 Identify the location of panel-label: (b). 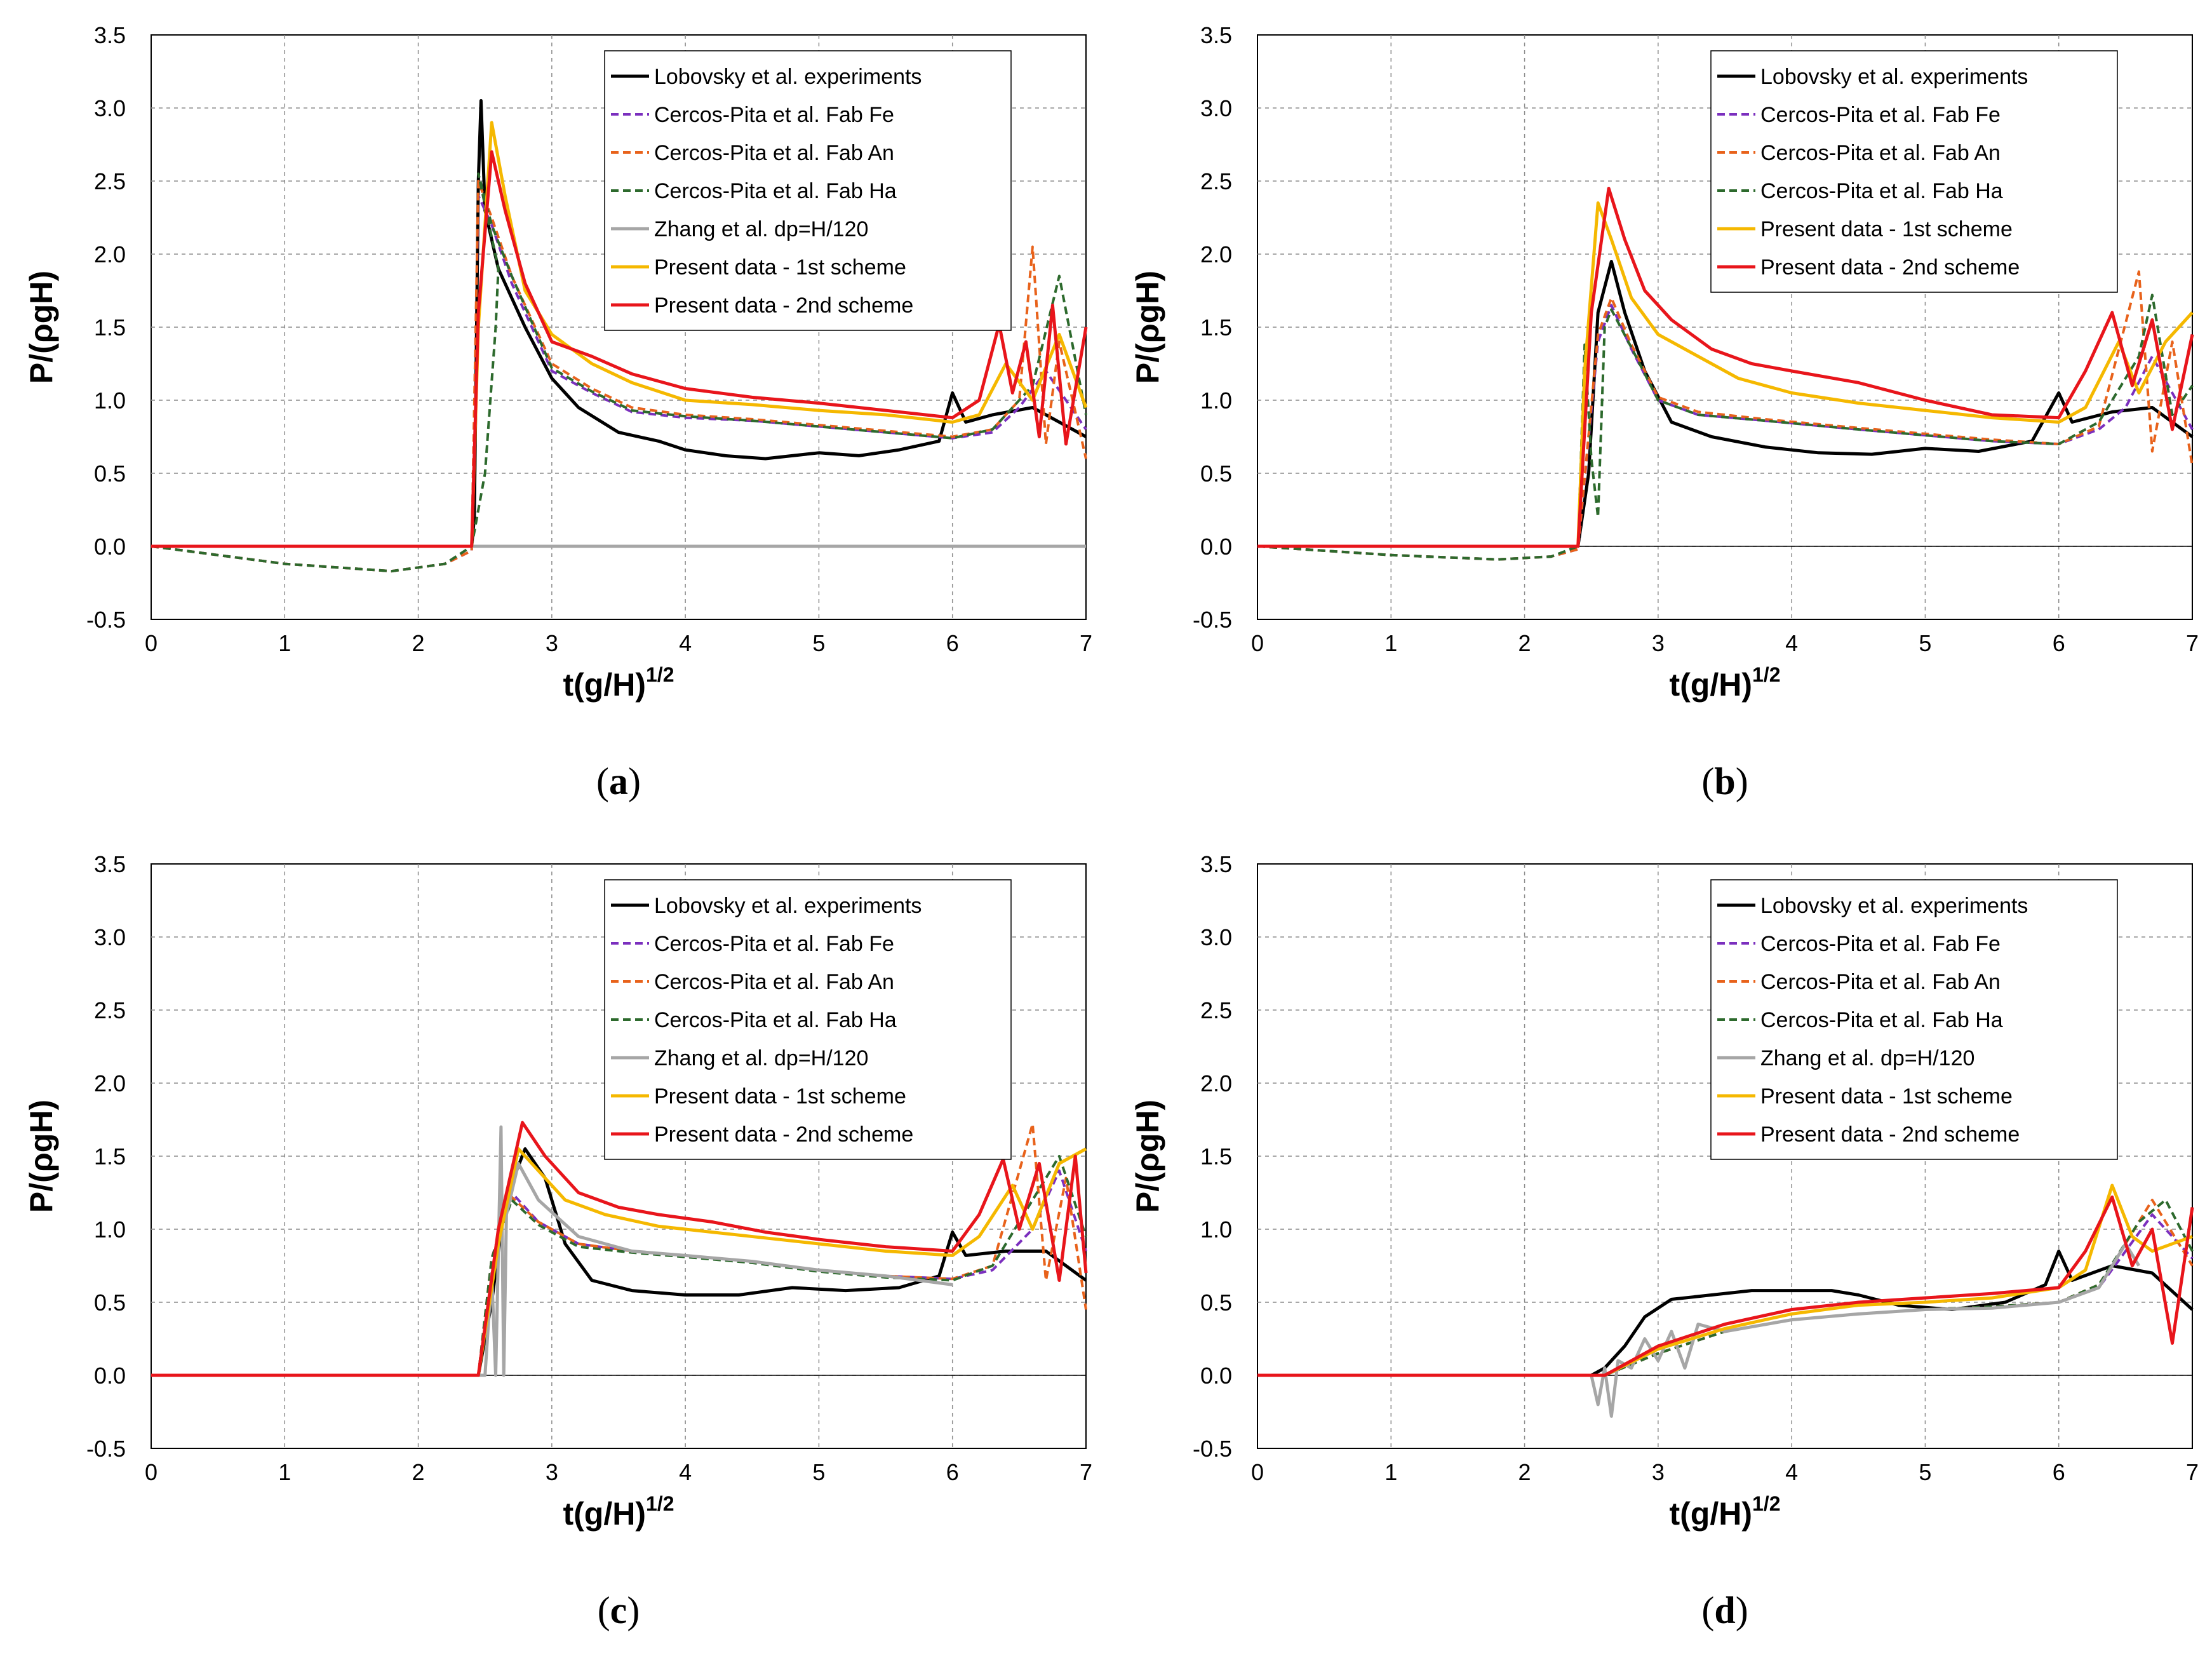
(1724, 781).